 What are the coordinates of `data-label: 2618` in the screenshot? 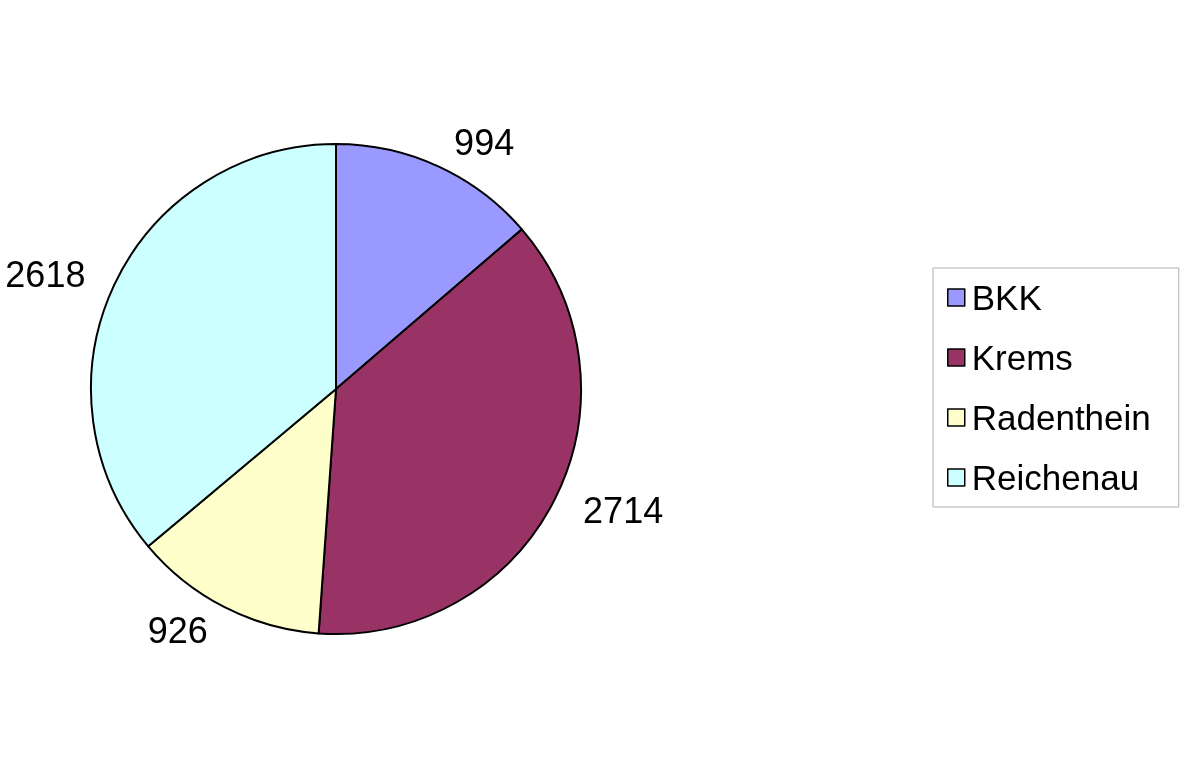 It's located at (45, 274).